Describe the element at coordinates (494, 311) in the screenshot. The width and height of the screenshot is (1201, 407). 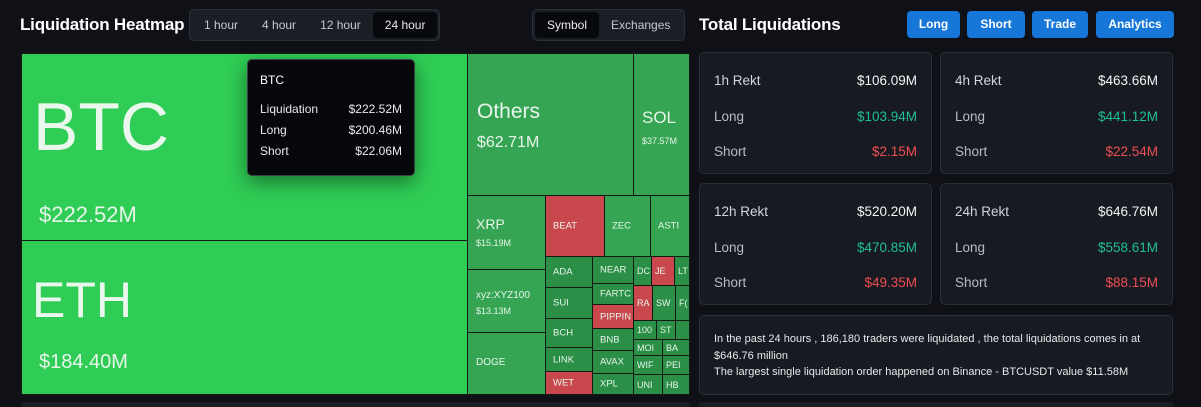
I see `cell-value: $13.13M` at that location.